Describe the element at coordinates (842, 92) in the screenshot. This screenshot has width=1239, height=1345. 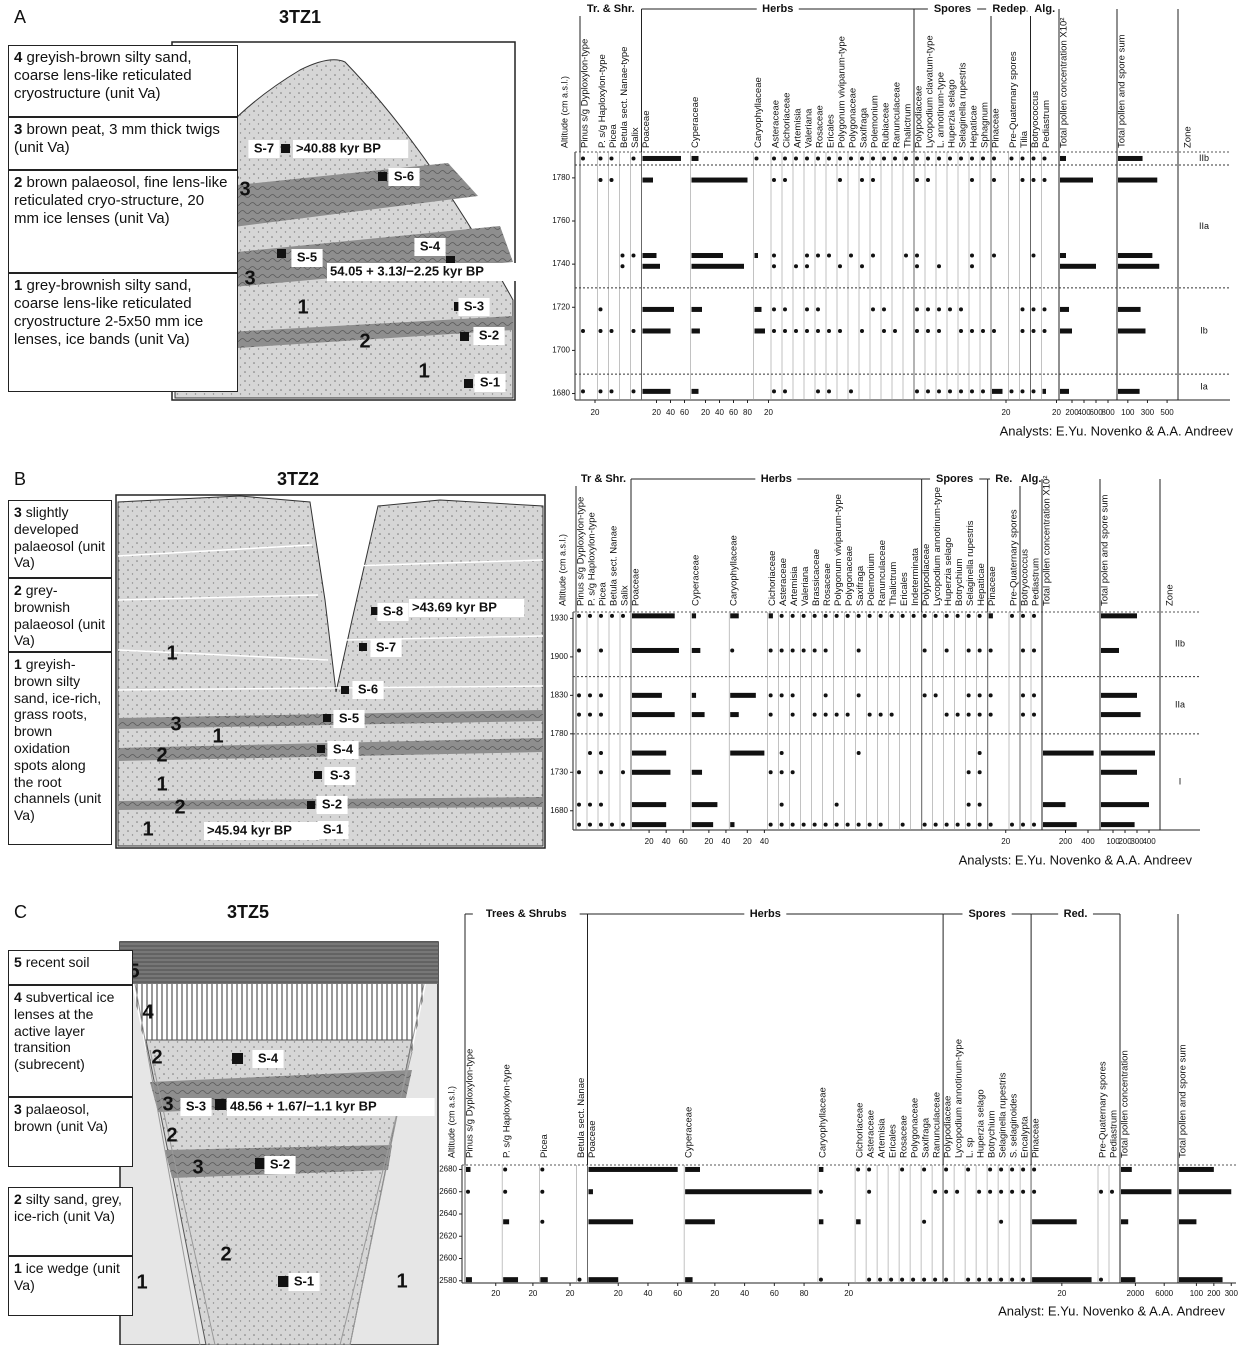
I see `taxon-name: Polygonum viviparum-type` at that location.